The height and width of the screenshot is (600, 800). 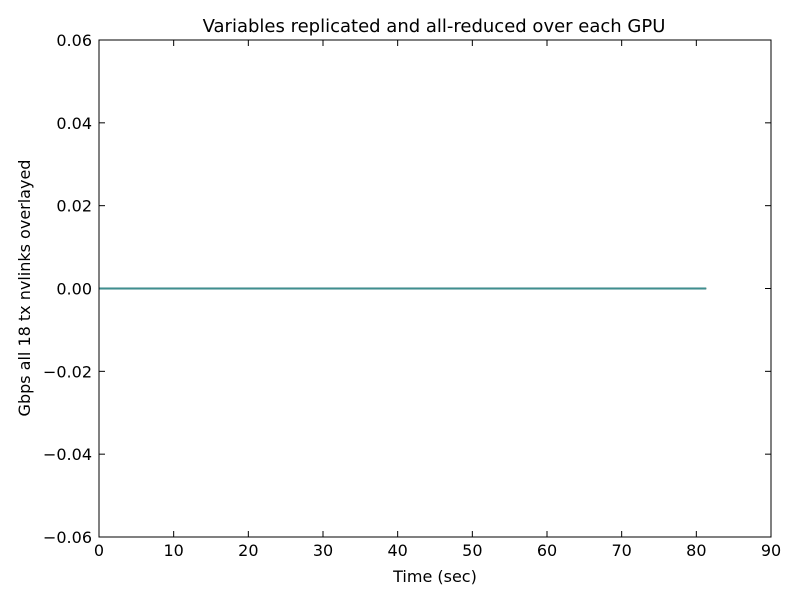 What do you see at coordinates (67, 537) in the screenshot?
I see `y-tick-label: −0.06` at bounding box center [67, 537].